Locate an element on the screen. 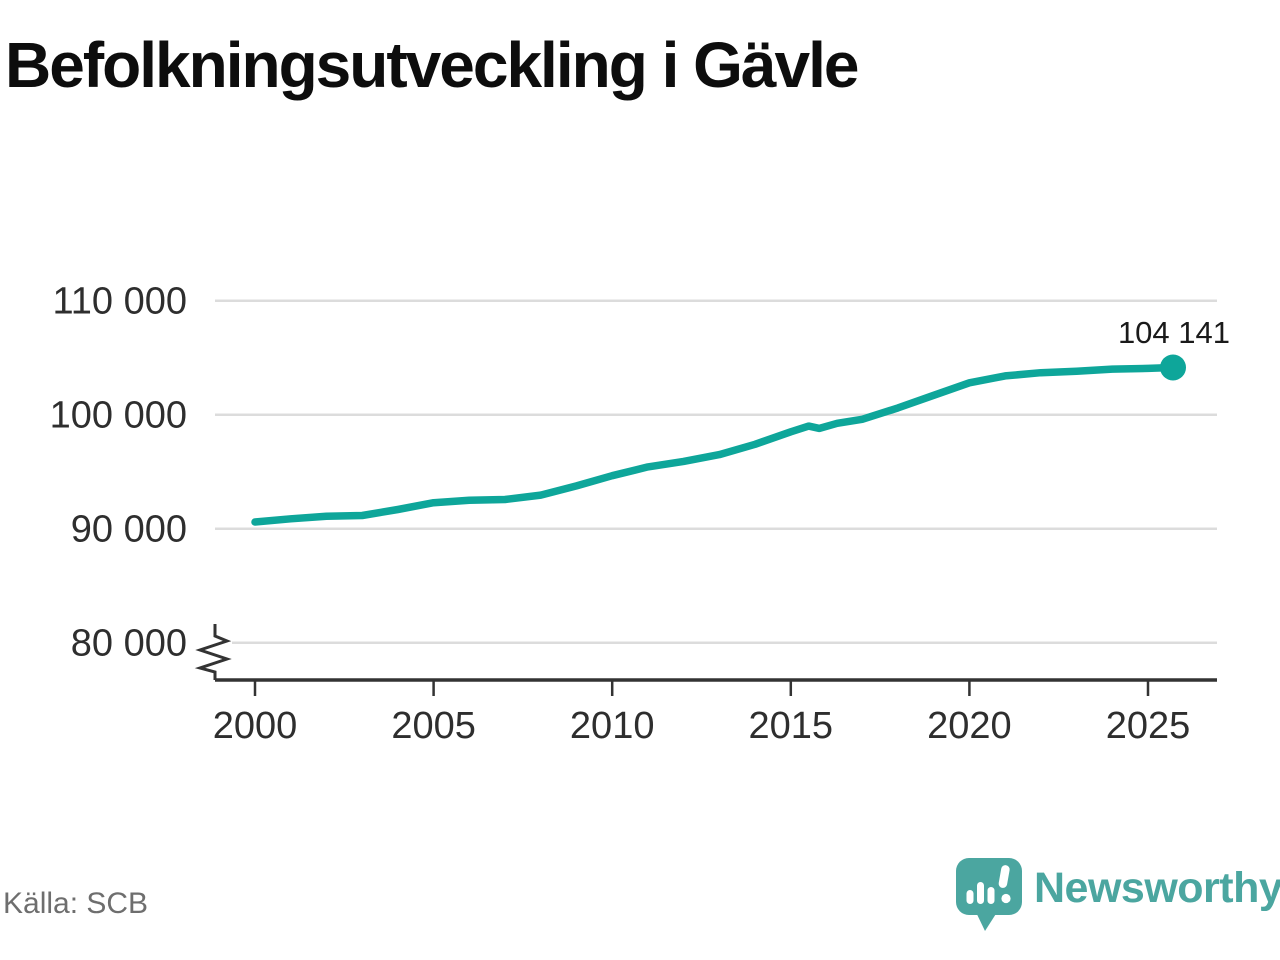  newsworthy-logo: Newsworthy is located at coordinates (1118, 898).